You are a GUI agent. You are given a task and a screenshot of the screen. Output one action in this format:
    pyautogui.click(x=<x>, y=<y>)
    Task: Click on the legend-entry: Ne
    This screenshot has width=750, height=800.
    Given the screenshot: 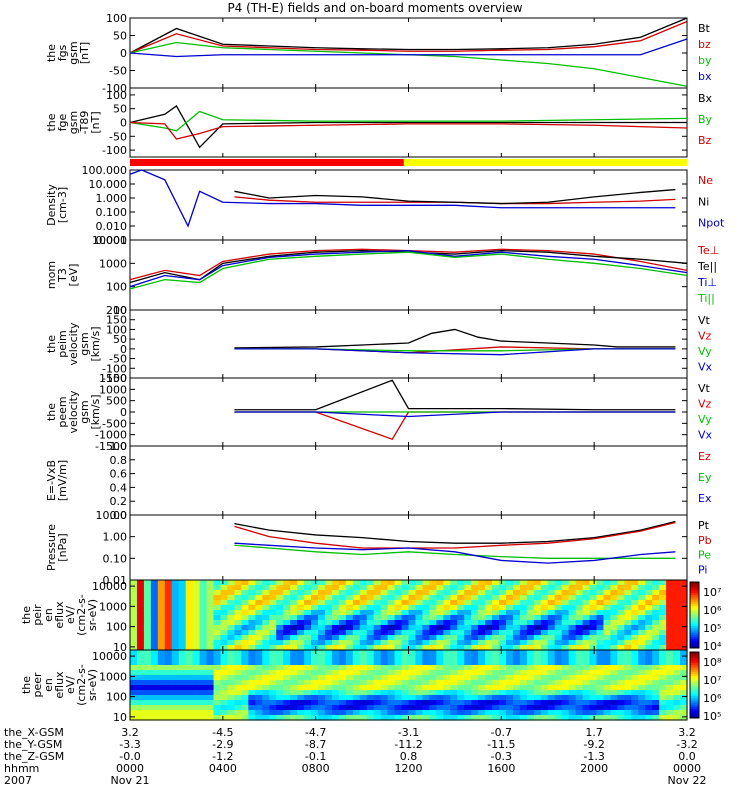 What is the action you would take?
    pyautogui.click(x=705, y=180)
    